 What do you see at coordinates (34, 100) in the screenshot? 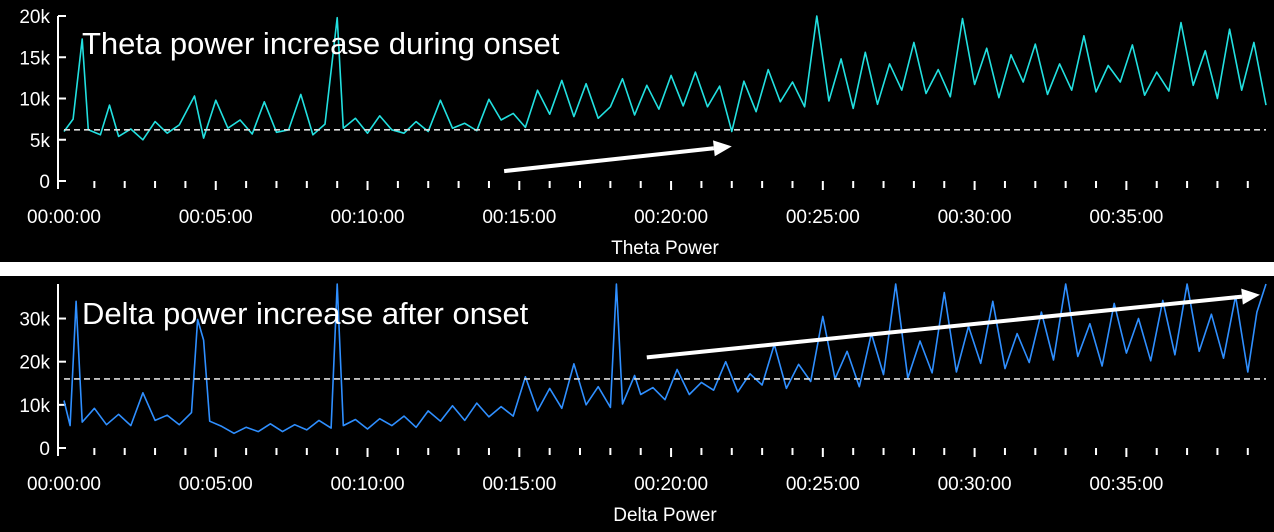
I see `theta-y-tick-label: 10k` at bounding box center [34, 100].